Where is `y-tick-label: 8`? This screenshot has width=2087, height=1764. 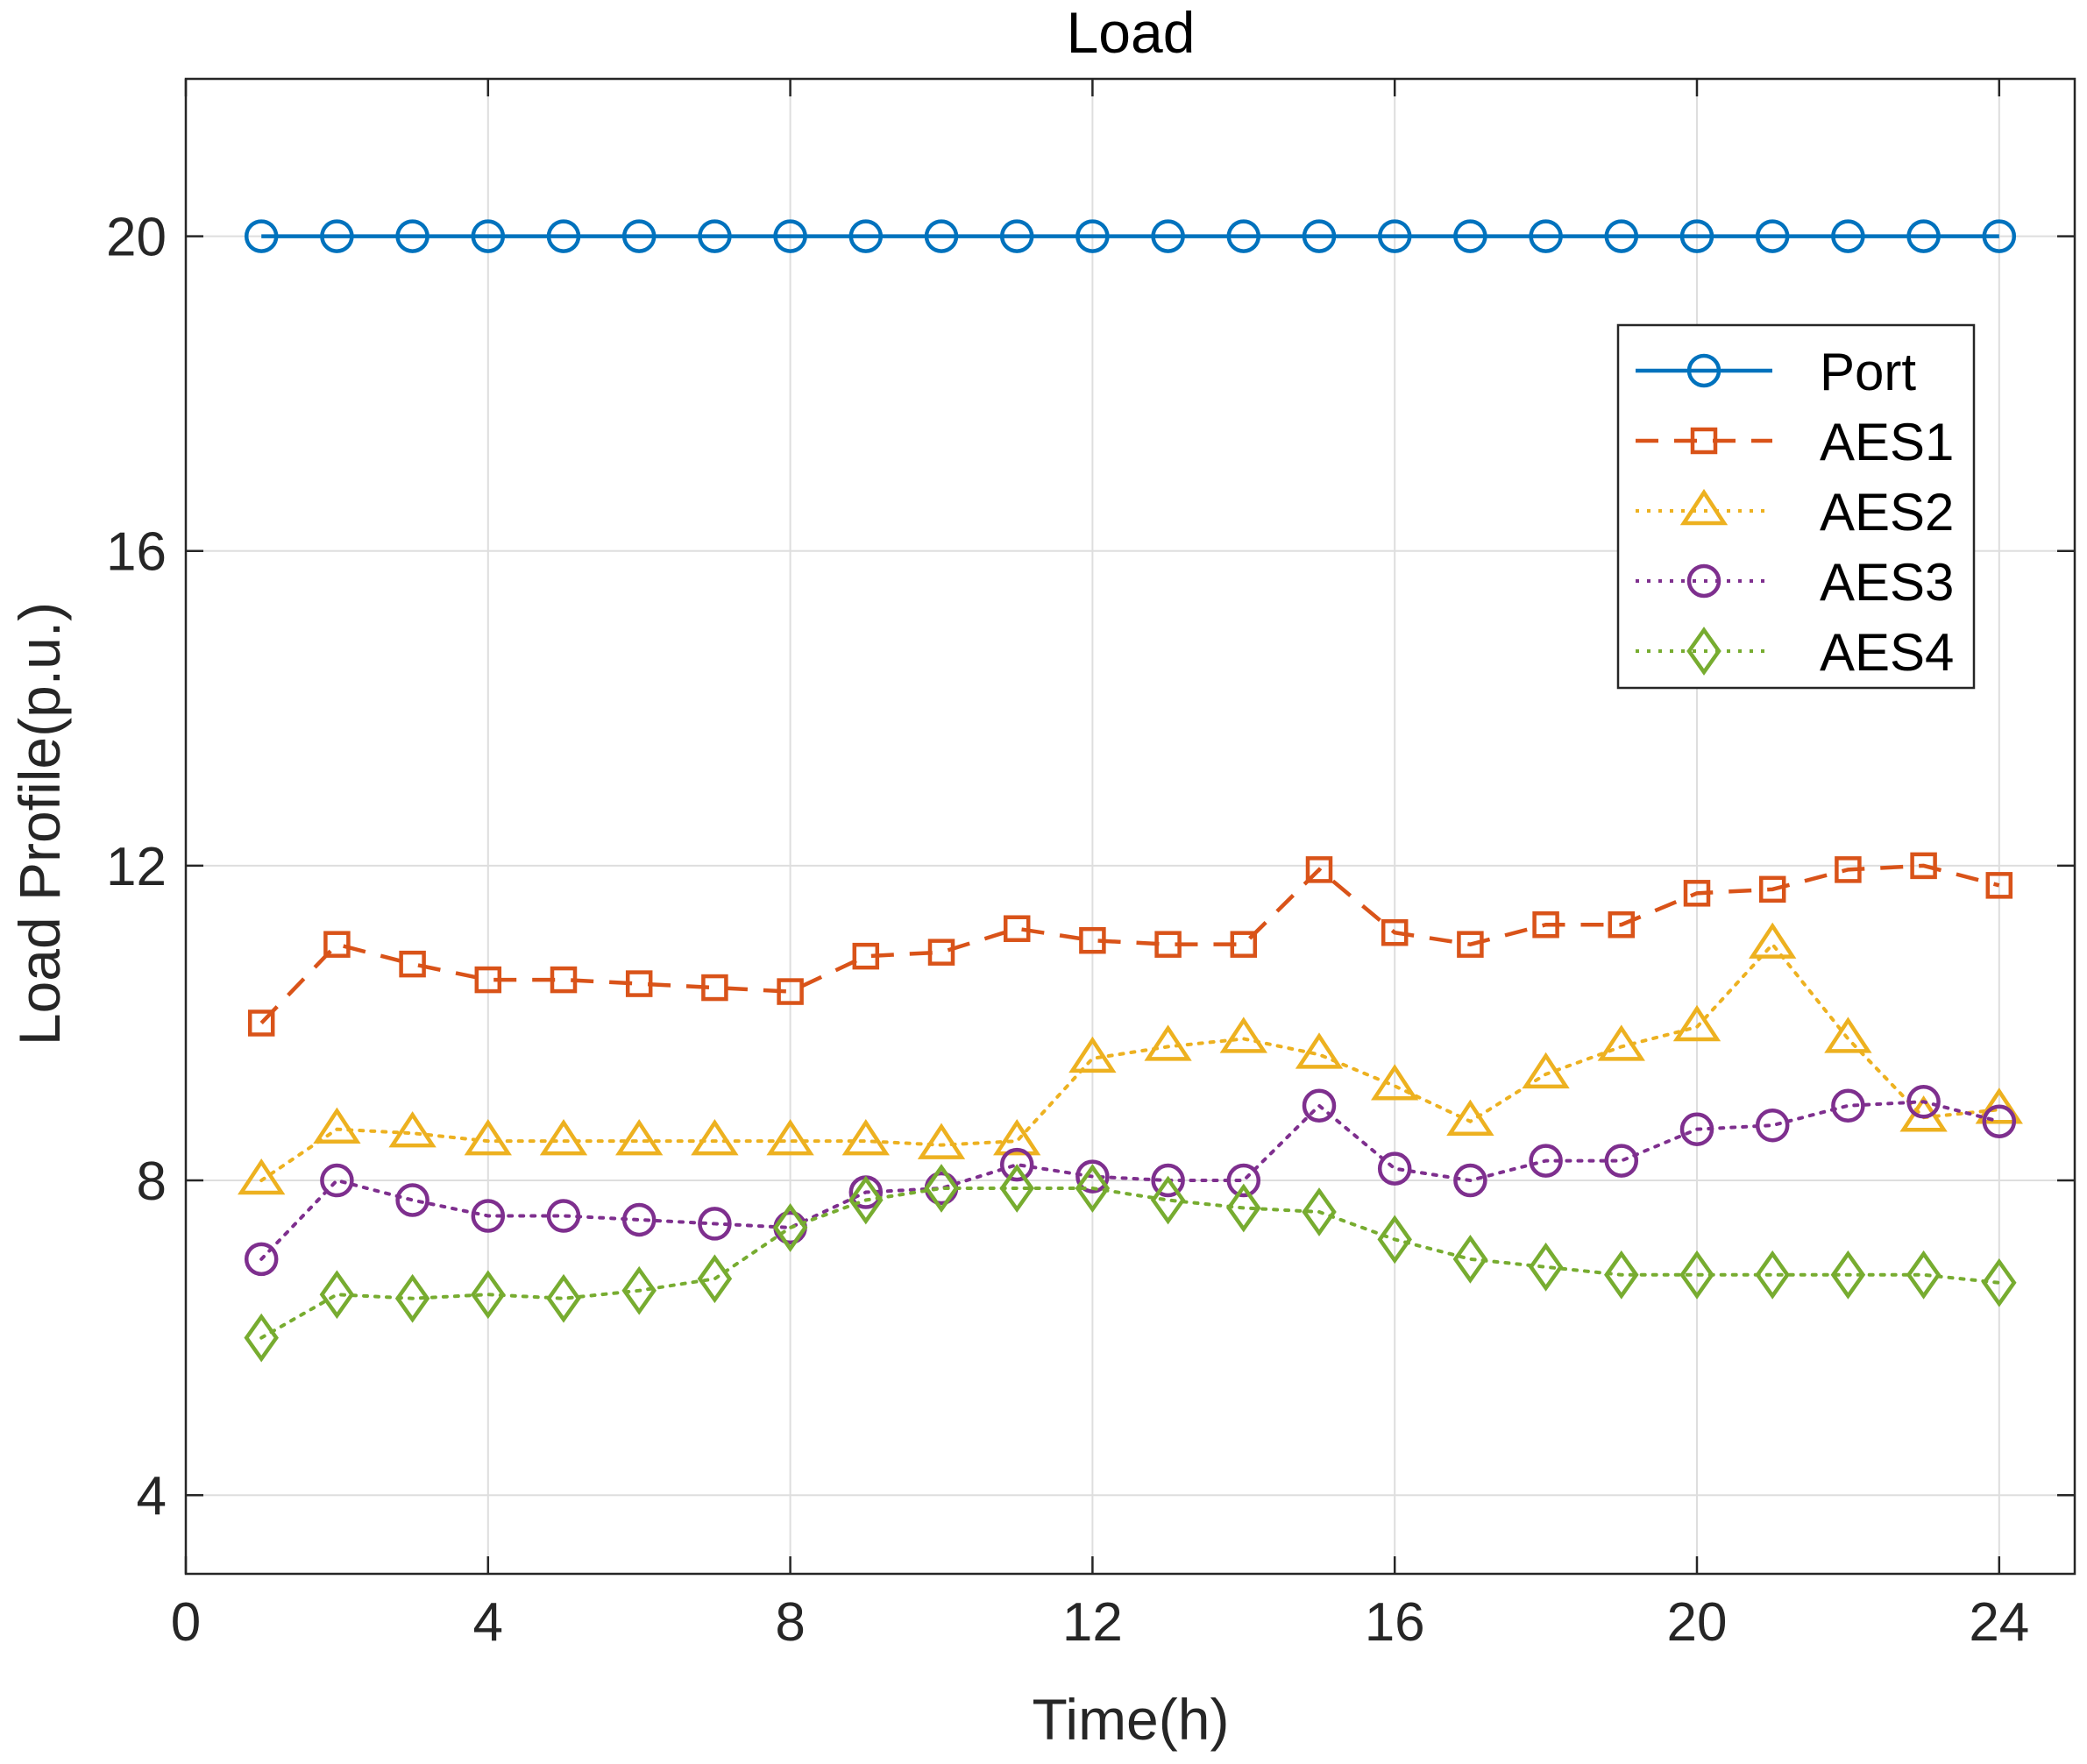
y-tick-label: 8 is located at coordinates (152, 1182).